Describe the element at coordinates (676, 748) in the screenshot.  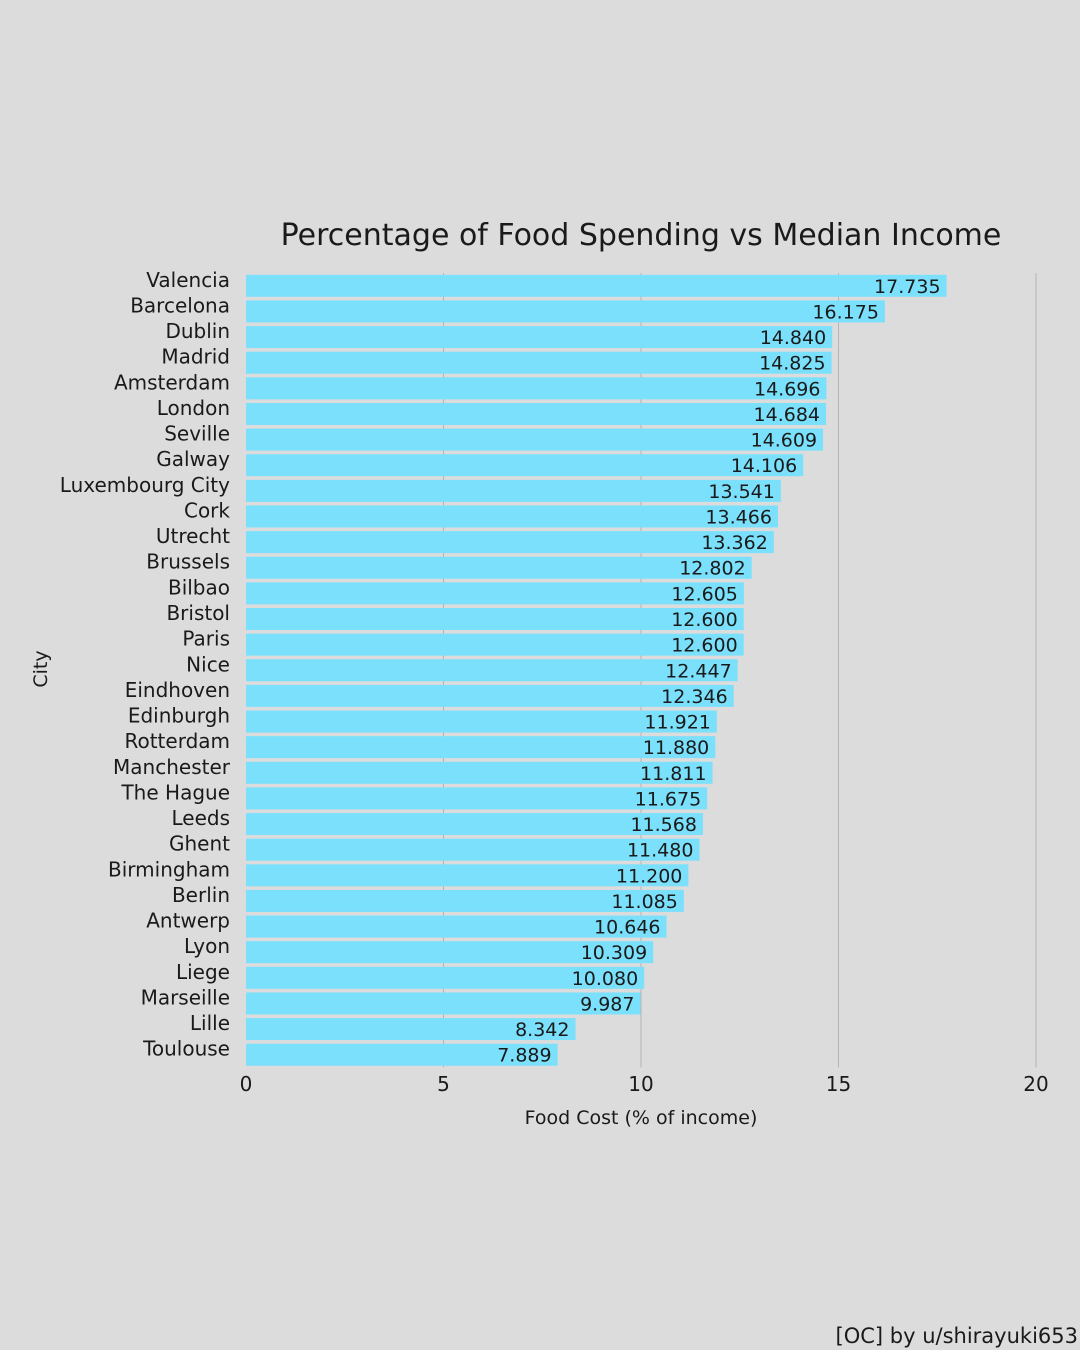
I see `bar-value-label: 11.880` at that location.